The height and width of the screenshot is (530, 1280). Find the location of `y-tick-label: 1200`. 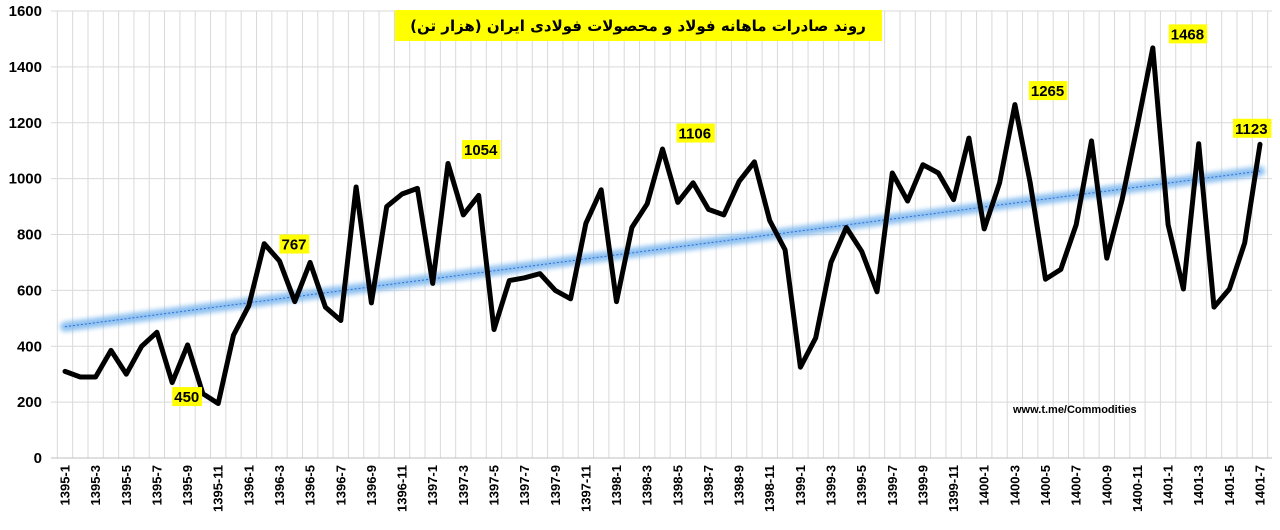

y-tick-label: 1200 is located at coordinates (25, 123).